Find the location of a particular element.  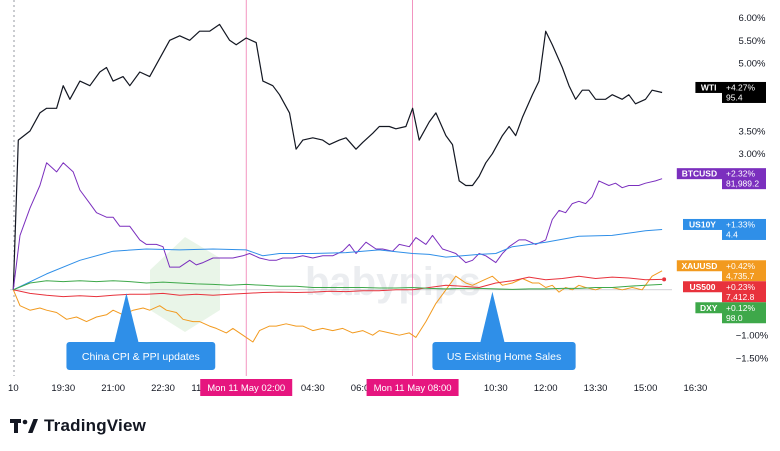

series-label-btcusd: BTCUSD +2.32%81,989.2 is located at coordinates (721, 179).